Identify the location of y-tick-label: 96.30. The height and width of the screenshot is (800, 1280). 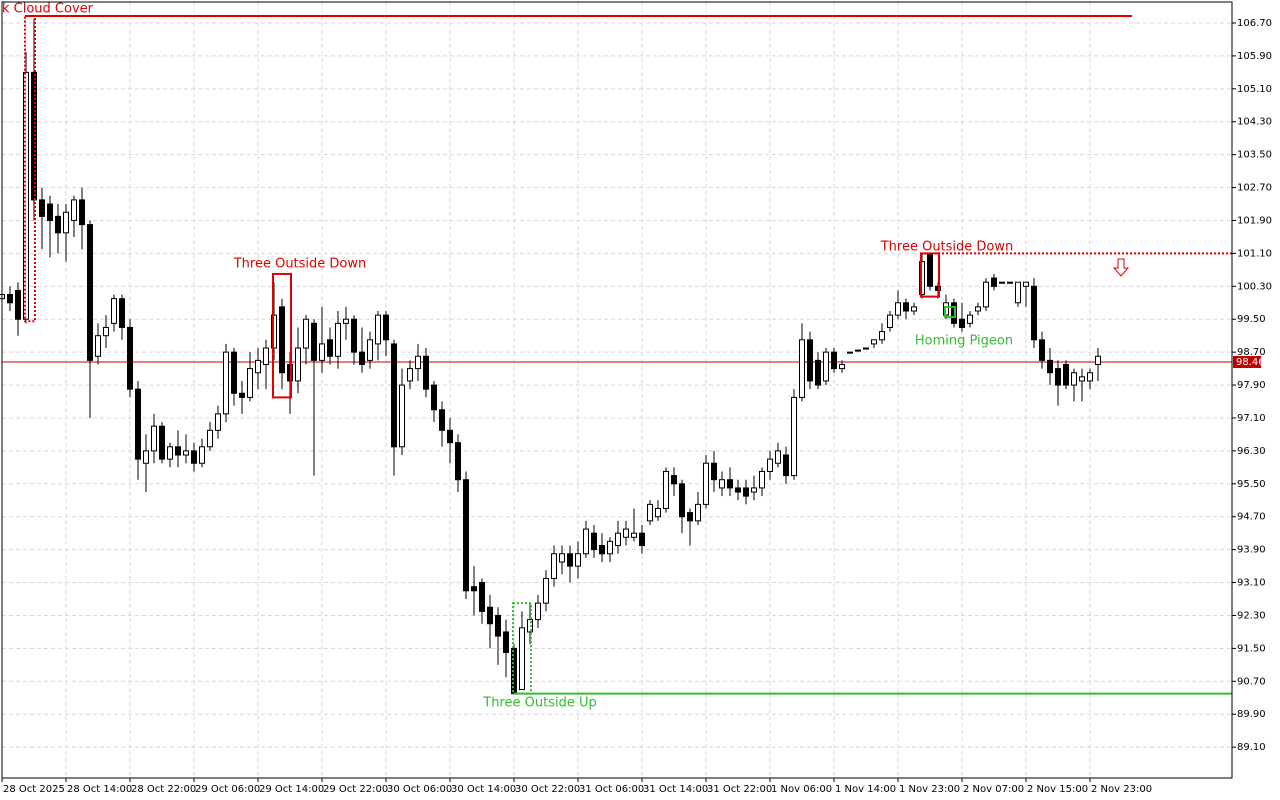
(1251, 451).